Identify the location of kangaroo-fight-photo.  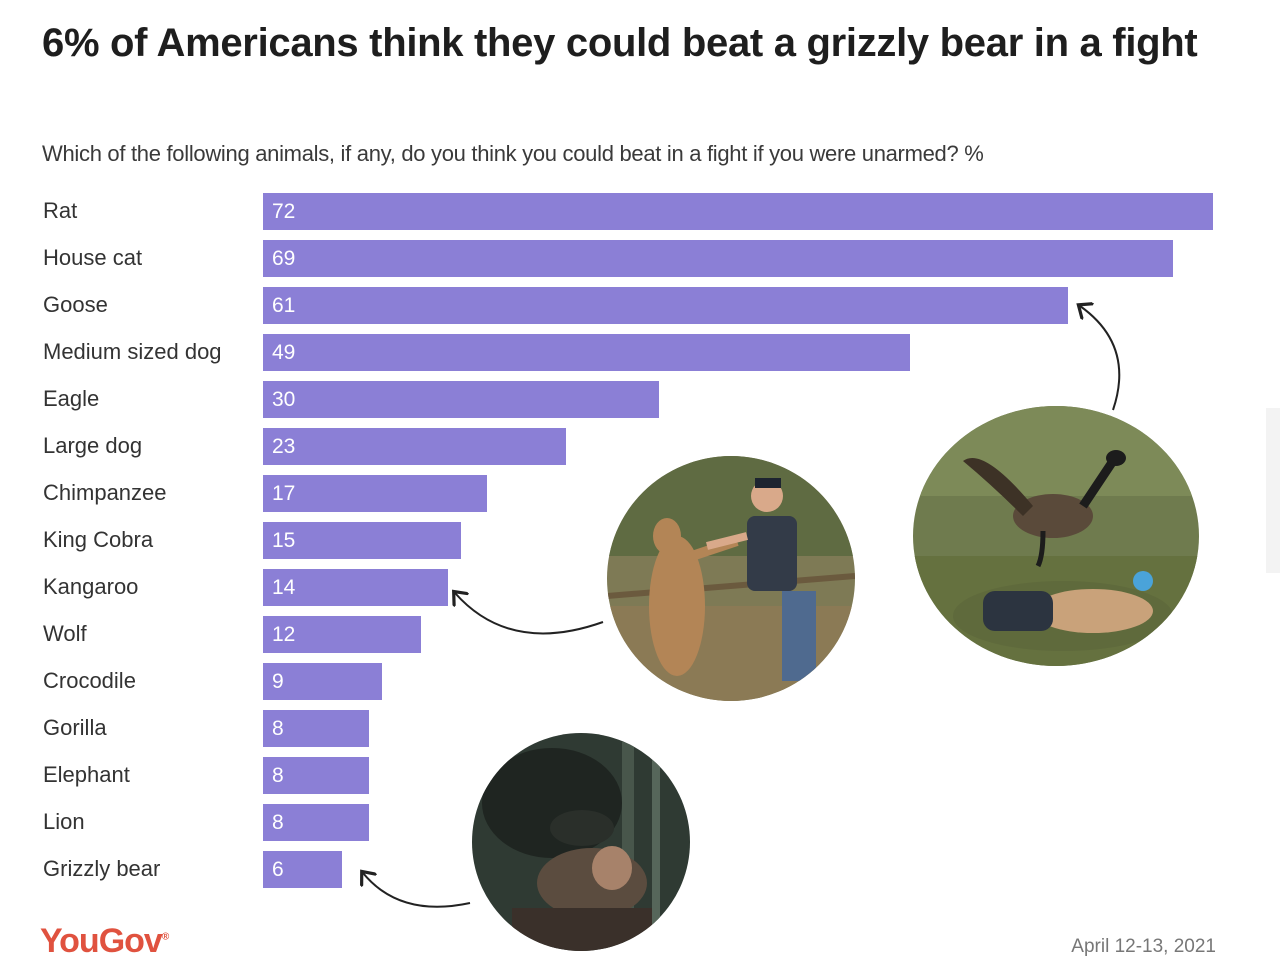
(731, 578).